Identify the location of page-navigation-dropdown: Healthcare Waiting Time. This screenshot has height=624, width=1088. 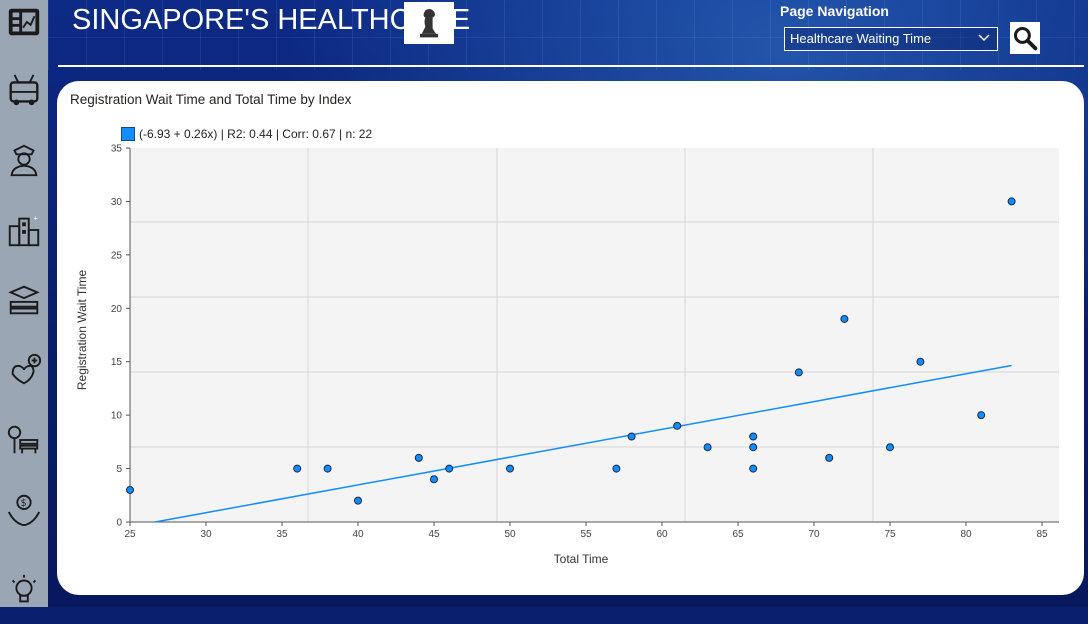
(891, 39).